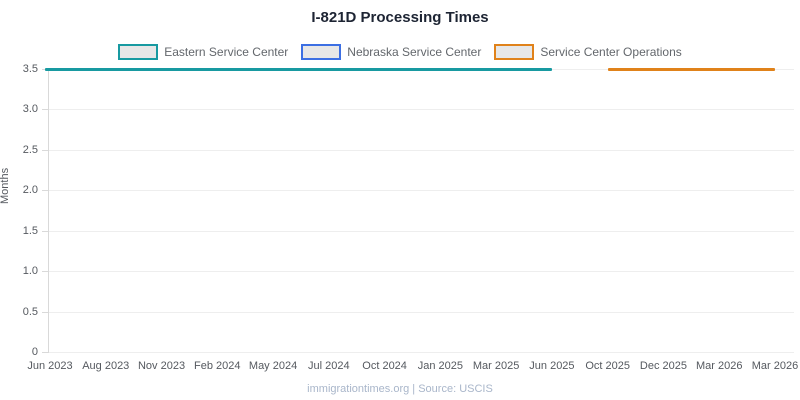 Image resolution: width=800 pixels, height=400 pixels. Describe the element at coordinates (161, 366) in the screenshot. I see `x-tick-label: Nov 2023` at that location.